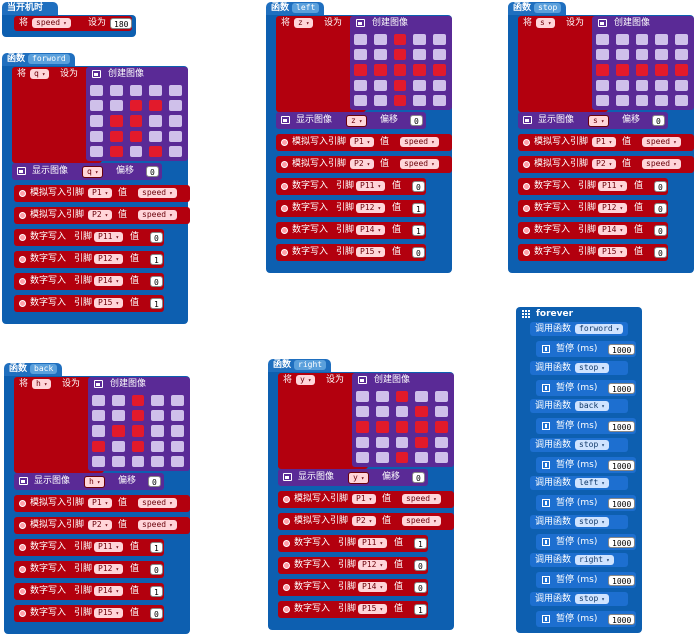 The image size is (700, 636). I want to click on call-function-block: 调用函数 stop ▾, so click(579, 367).